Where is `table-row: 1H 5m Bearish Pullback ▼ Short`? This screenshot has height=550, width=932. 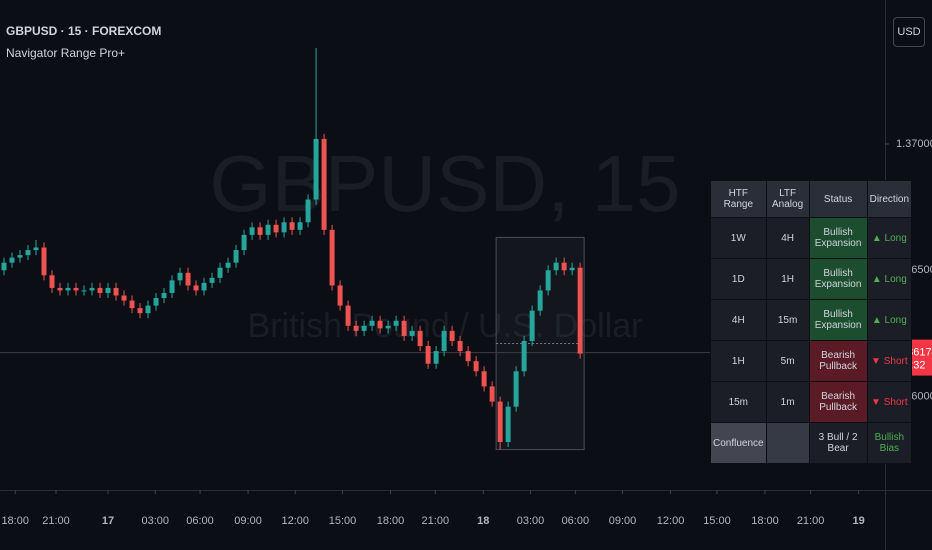
table-row: 1H 5m Bearish Pullback ▼ Short is located at coordinates (811, 361).